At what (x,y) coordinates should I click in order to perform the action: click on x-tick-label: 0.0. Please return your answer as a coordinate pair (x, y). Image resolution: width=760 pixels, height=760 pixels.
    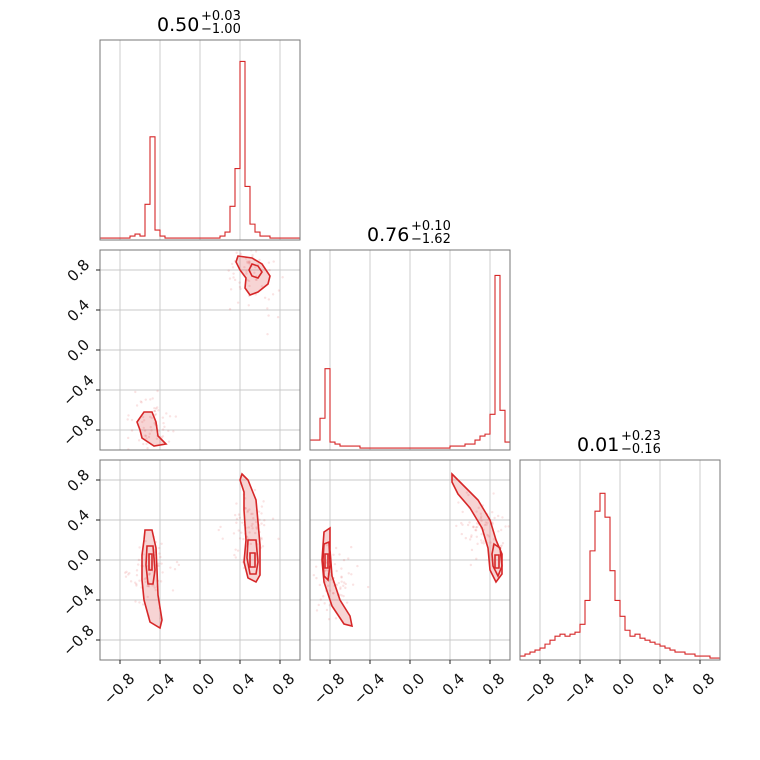
    Looking at the image, I should click on (624, 685).